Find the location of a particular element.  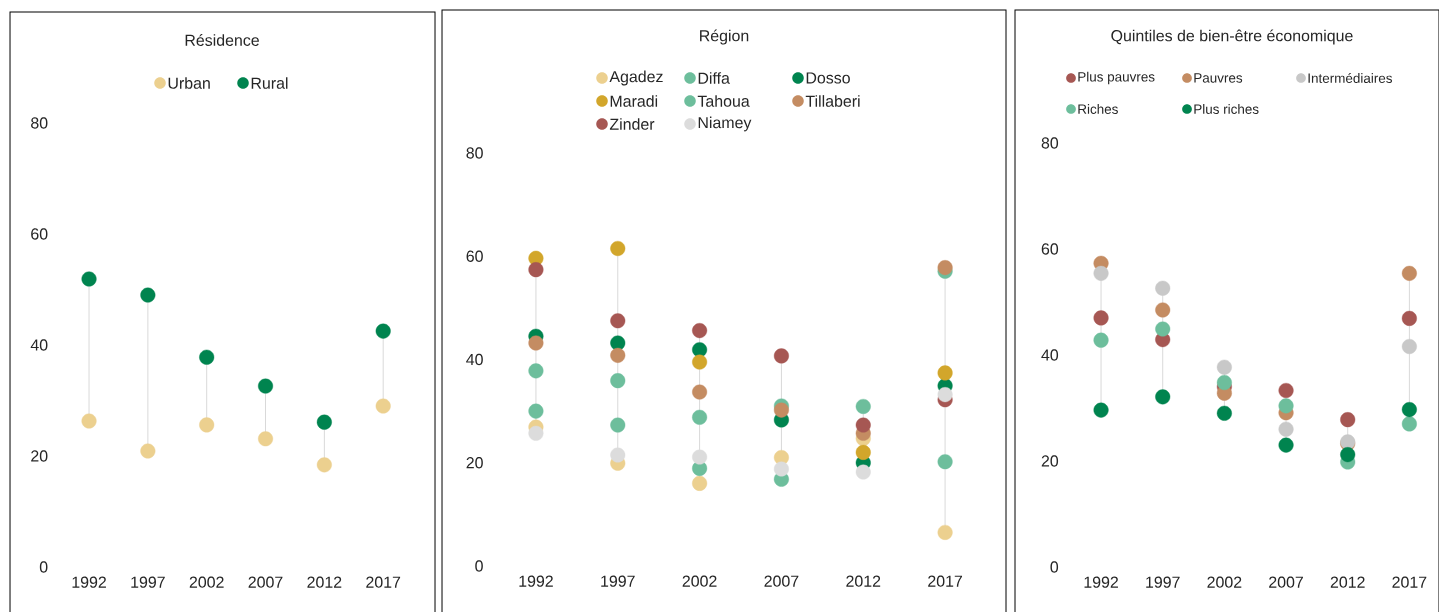

legend-label: Maradi is located at coordinates (634, 101).